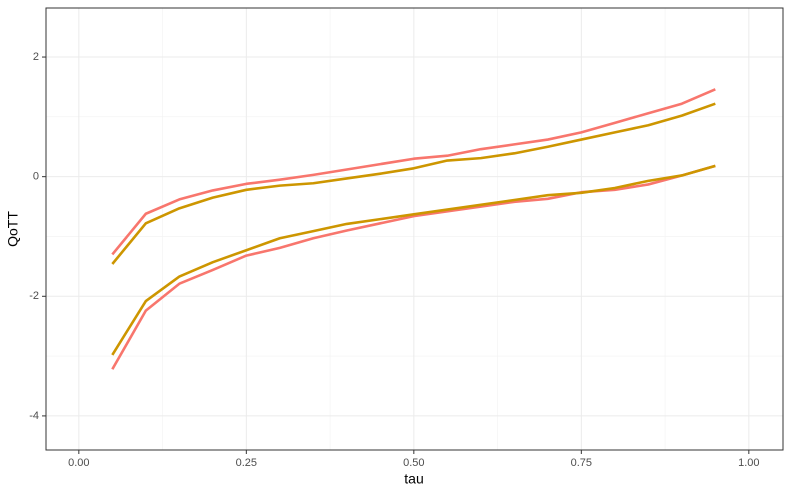  Describe the element at coordinates (748, 463) in the screenshot. I see `x-tick-label: 1.00` at that location.